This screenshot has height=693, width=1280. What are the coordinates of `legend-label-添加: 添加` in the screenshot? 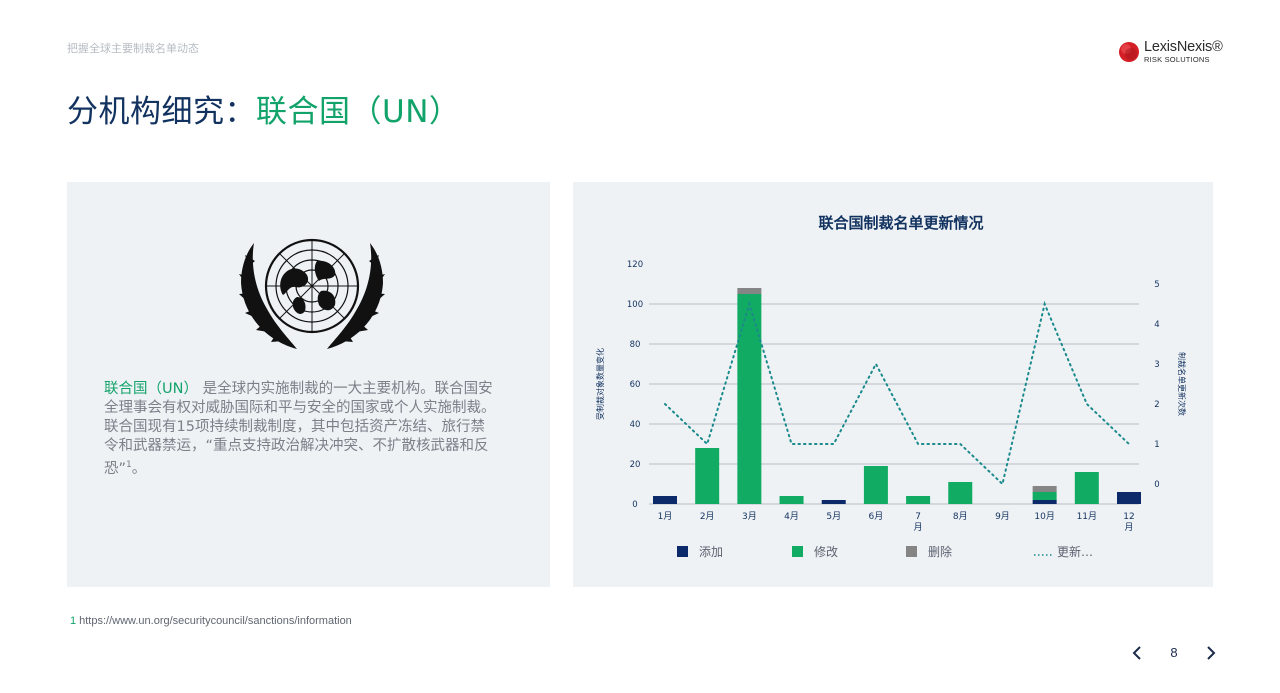 It's located at (711, 552).